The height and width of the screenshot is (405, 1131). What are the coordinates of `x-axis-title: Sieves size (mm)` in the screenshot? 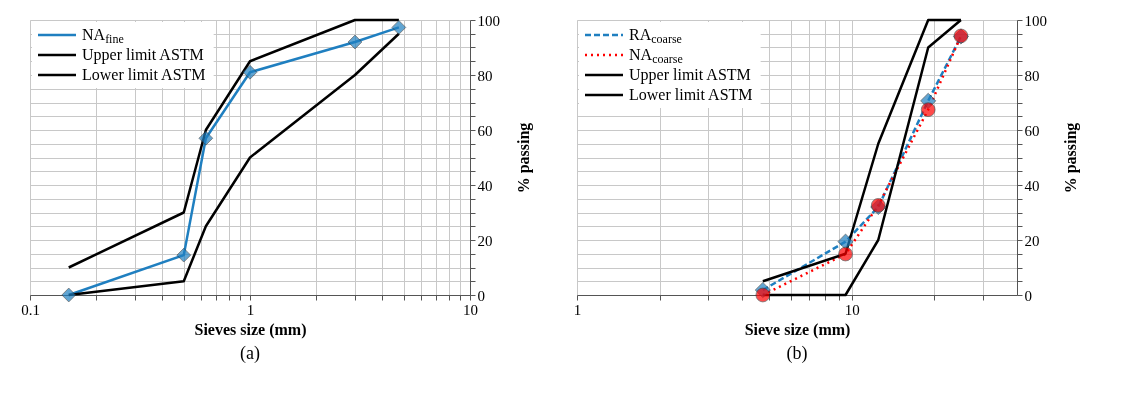 It's located at (250, 329).